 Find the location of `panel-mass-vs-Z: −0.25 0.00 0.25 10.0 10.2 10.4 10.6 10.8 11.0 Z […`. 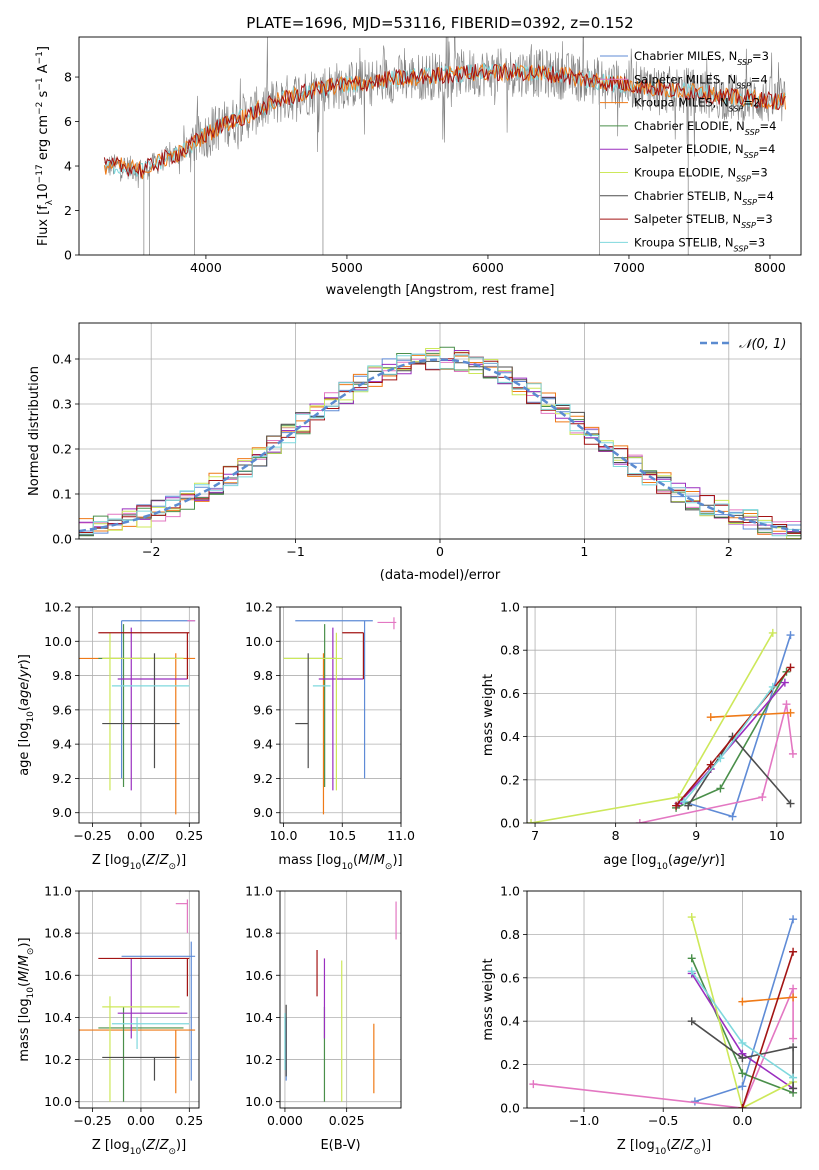

panel-mass-vs-Z: −0.25 0.00 0.25 10.0 10.2 10.4 10.6 10.8 11.0 Z [… is located at coordinates (110, 1021).